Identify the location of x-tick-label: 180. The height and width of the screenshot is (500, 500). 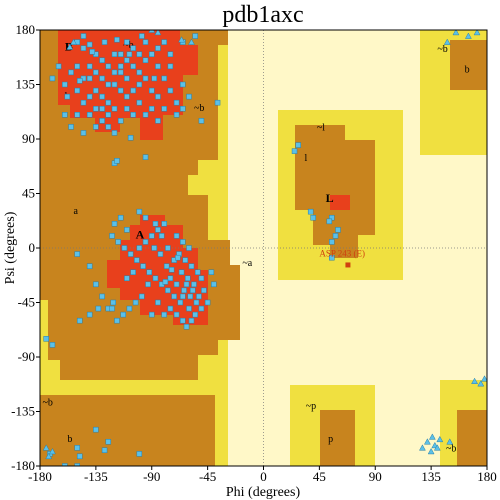
(487, 476).